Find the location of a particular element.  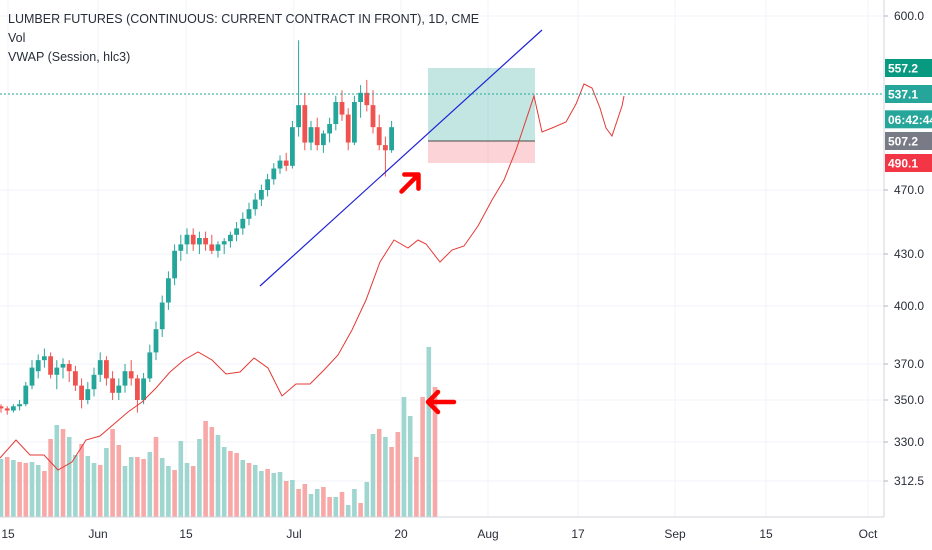

price-axis-bg is located at coordinates (908, 275).